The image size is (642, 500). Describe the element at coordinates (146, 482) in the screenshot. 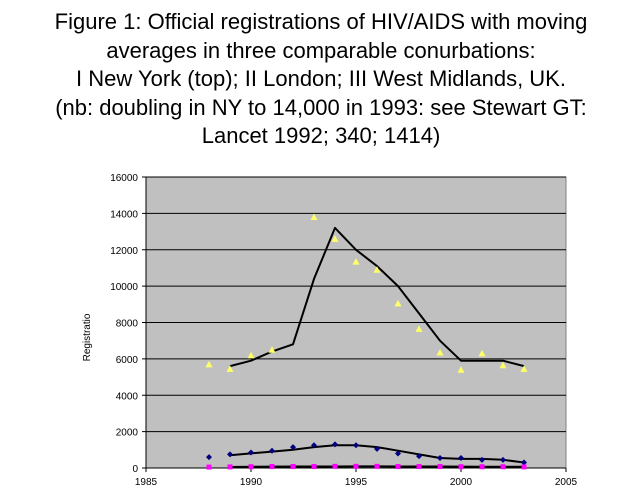

I see `x-tick-label: 1985` at that location.